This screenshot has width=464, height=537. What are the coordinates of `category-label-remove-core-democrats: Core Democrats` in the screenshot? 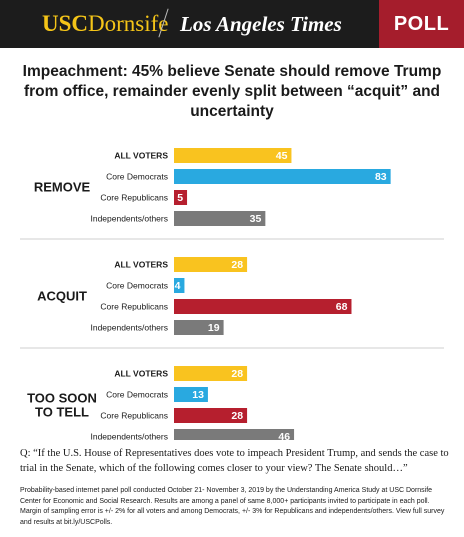 It's located at (137, 177).